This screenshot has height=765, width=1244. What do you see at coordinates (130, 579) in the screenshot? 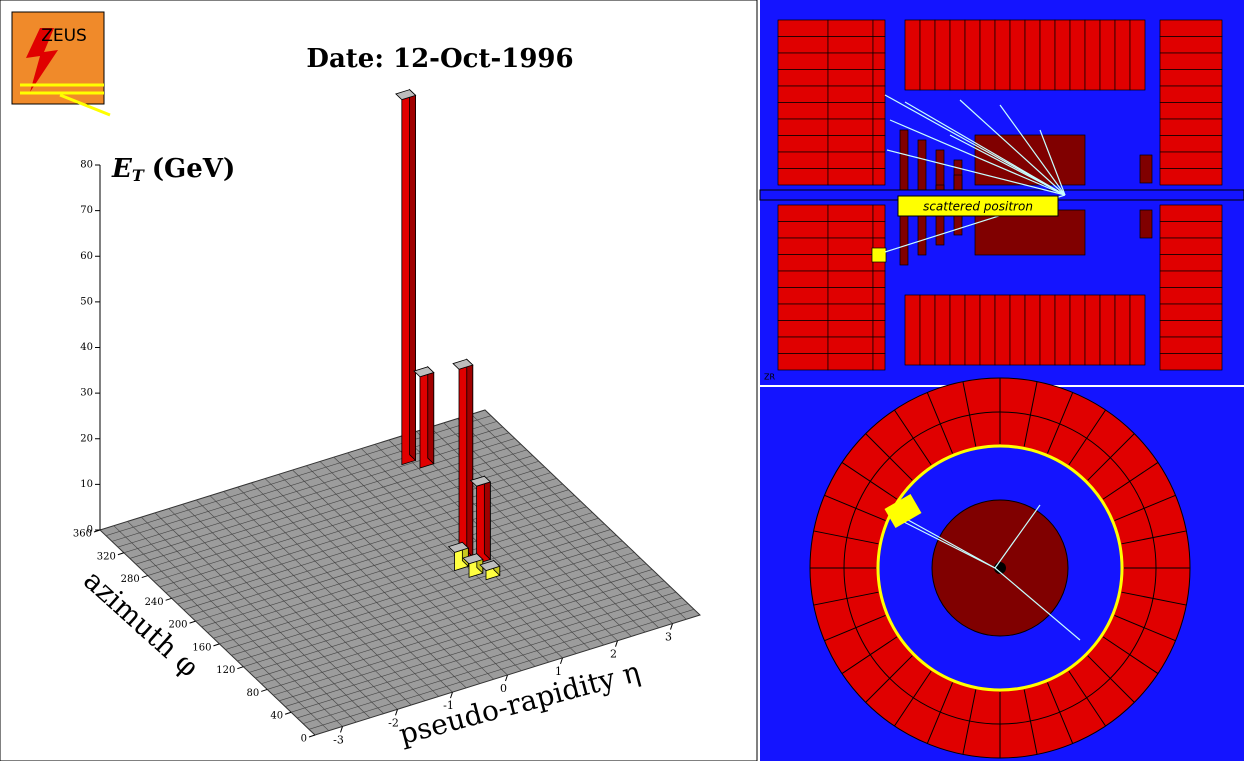
I see `phi-tick-label: 280` at bounding box center [130, 579].